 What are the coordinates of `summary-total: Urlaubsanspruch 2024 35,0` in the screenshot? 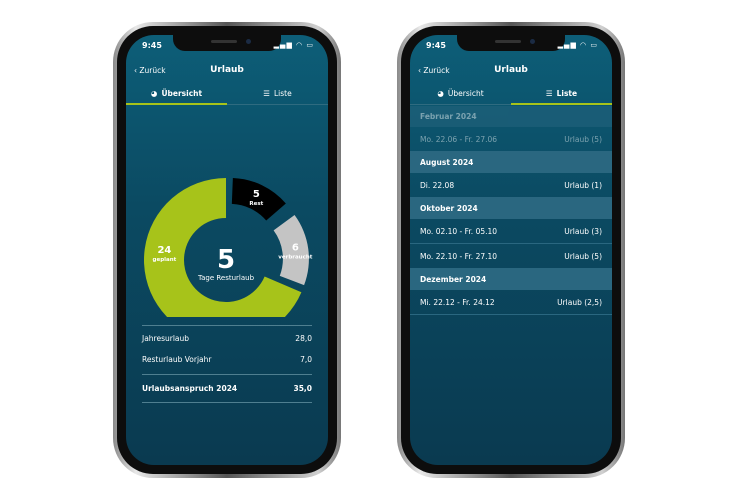 It's located at (227, 388).